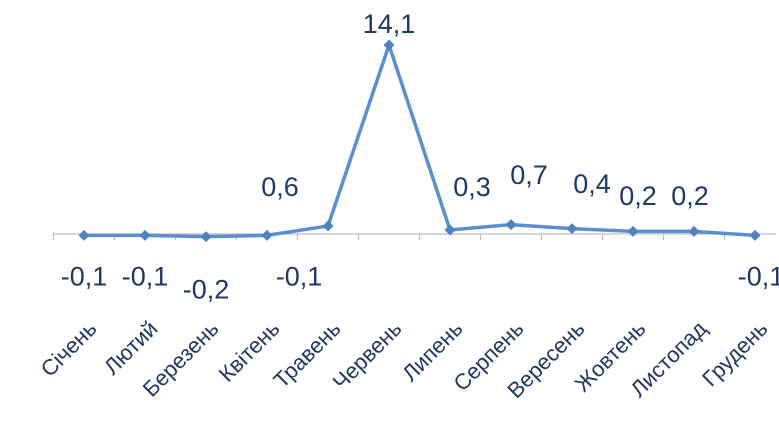  Describe the element at coordinates (280, 187) in the screenshot. I see `data-label: 0,6` at that location.